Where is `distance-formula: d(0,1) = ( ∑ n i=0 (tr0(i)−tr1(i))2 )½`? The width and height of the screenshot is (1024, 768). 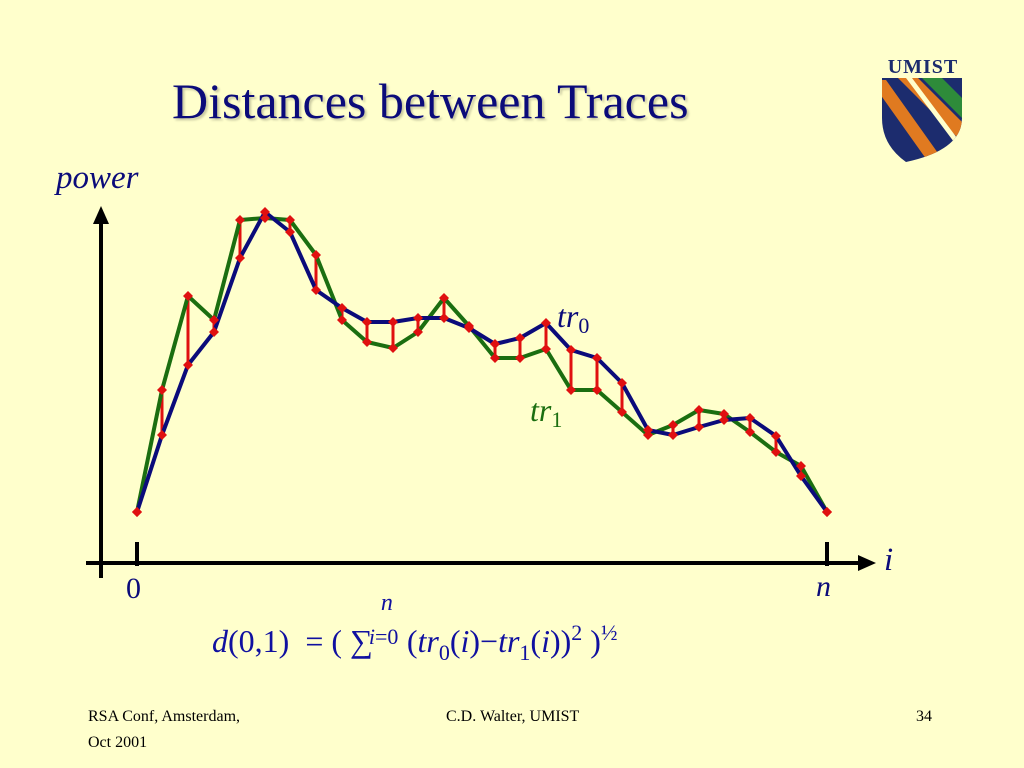 distance-formula: d(0,1) = ( ∑ n i=0 (tr0(i)−tr1(i))2 )½ is located at coordinates (415, 627).